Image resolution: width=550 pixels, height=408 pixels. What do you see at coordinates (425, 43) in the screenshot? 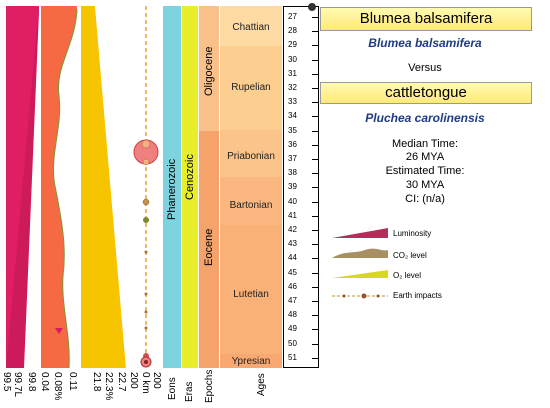
I see `taxon-a-scientific-name: Blumea balsamifera` at bounding box center [425, 43].